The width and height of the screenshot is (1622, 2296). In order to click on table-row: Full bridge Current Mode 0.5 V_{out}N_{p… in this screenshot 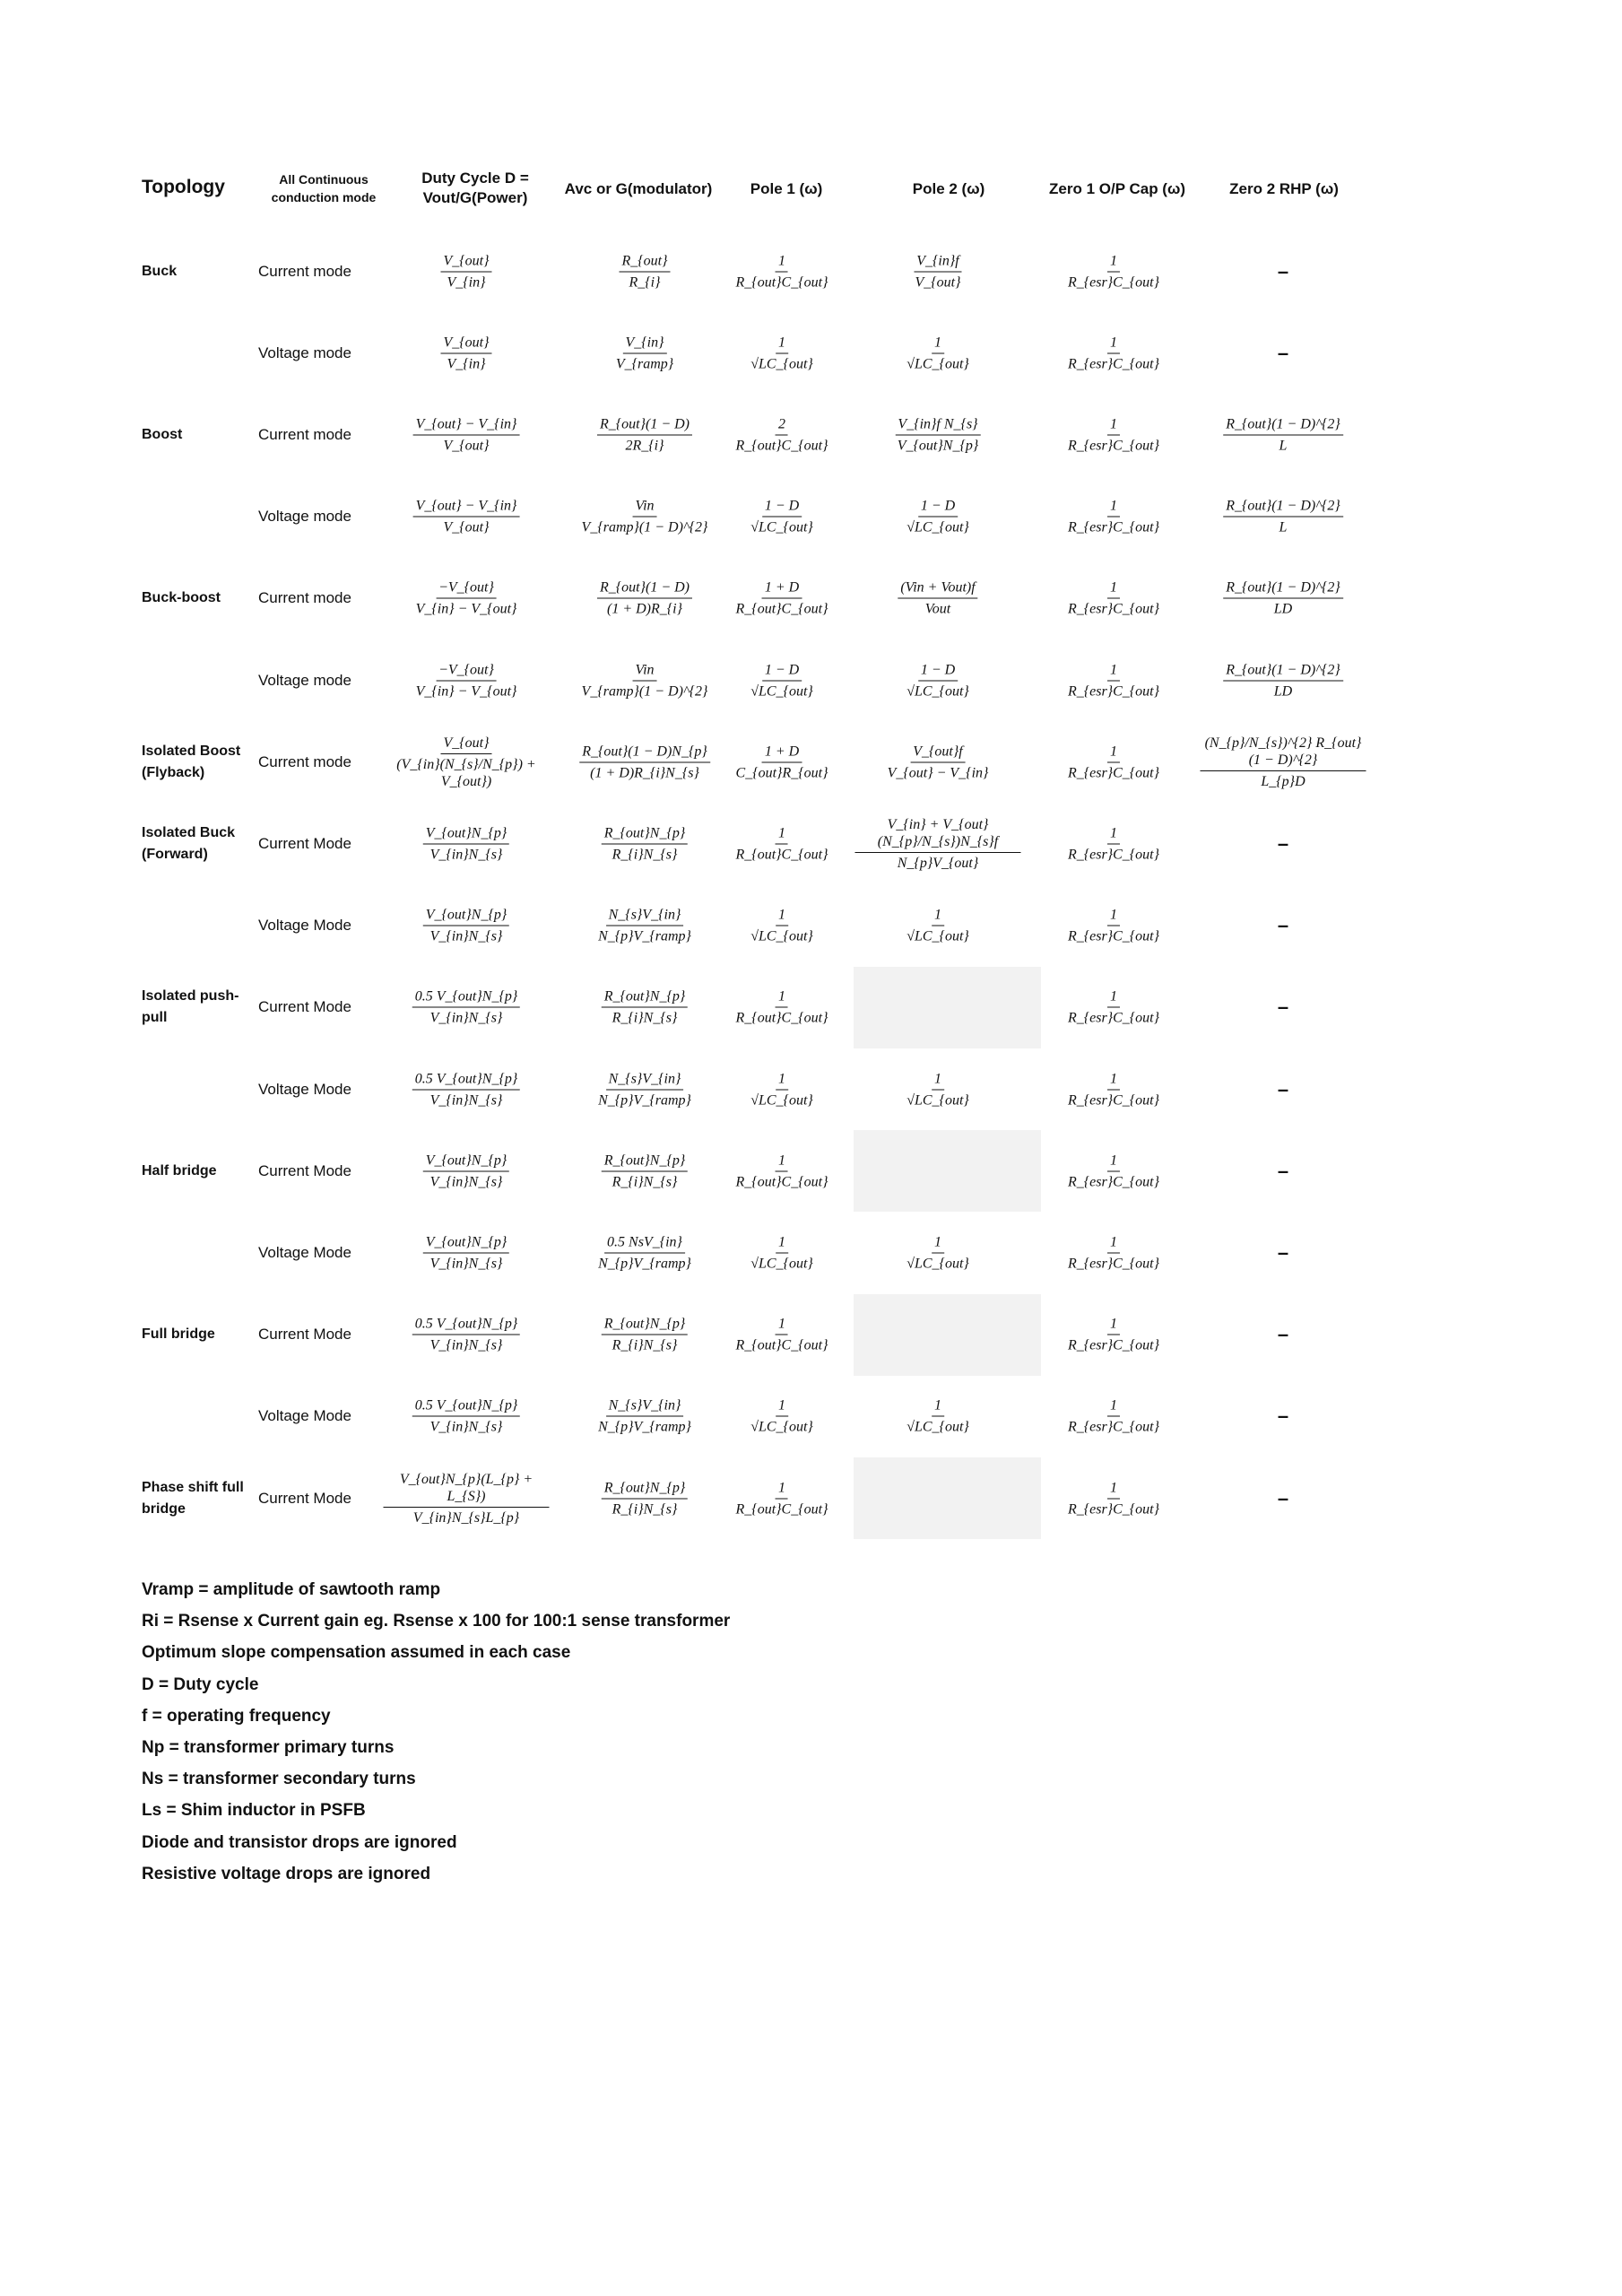, I will do `click(811, 1334)`.